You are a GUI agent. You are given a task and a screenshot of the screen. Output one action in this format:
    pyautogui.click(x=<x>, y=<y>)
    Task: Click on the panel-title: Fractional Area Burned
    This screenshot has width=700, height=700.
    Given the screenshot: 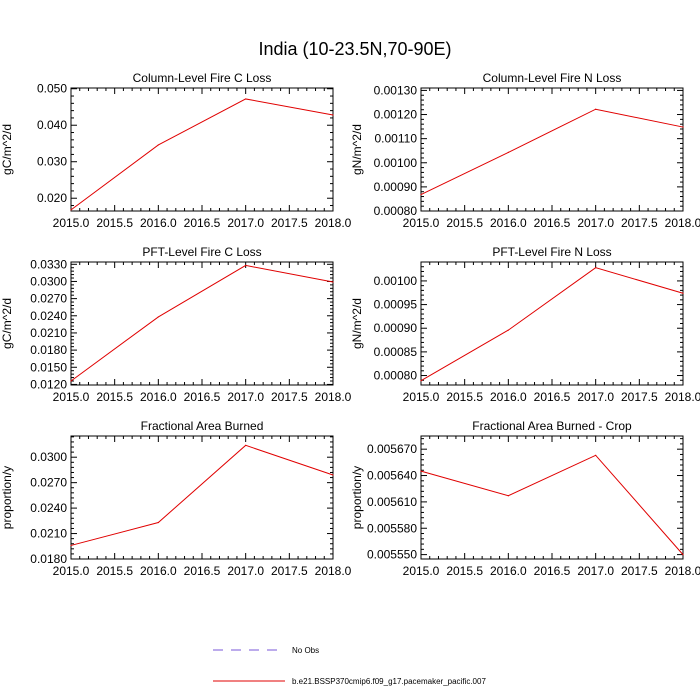 What is the action you would take?
    pyautogui.click(x=202, y=426)
    